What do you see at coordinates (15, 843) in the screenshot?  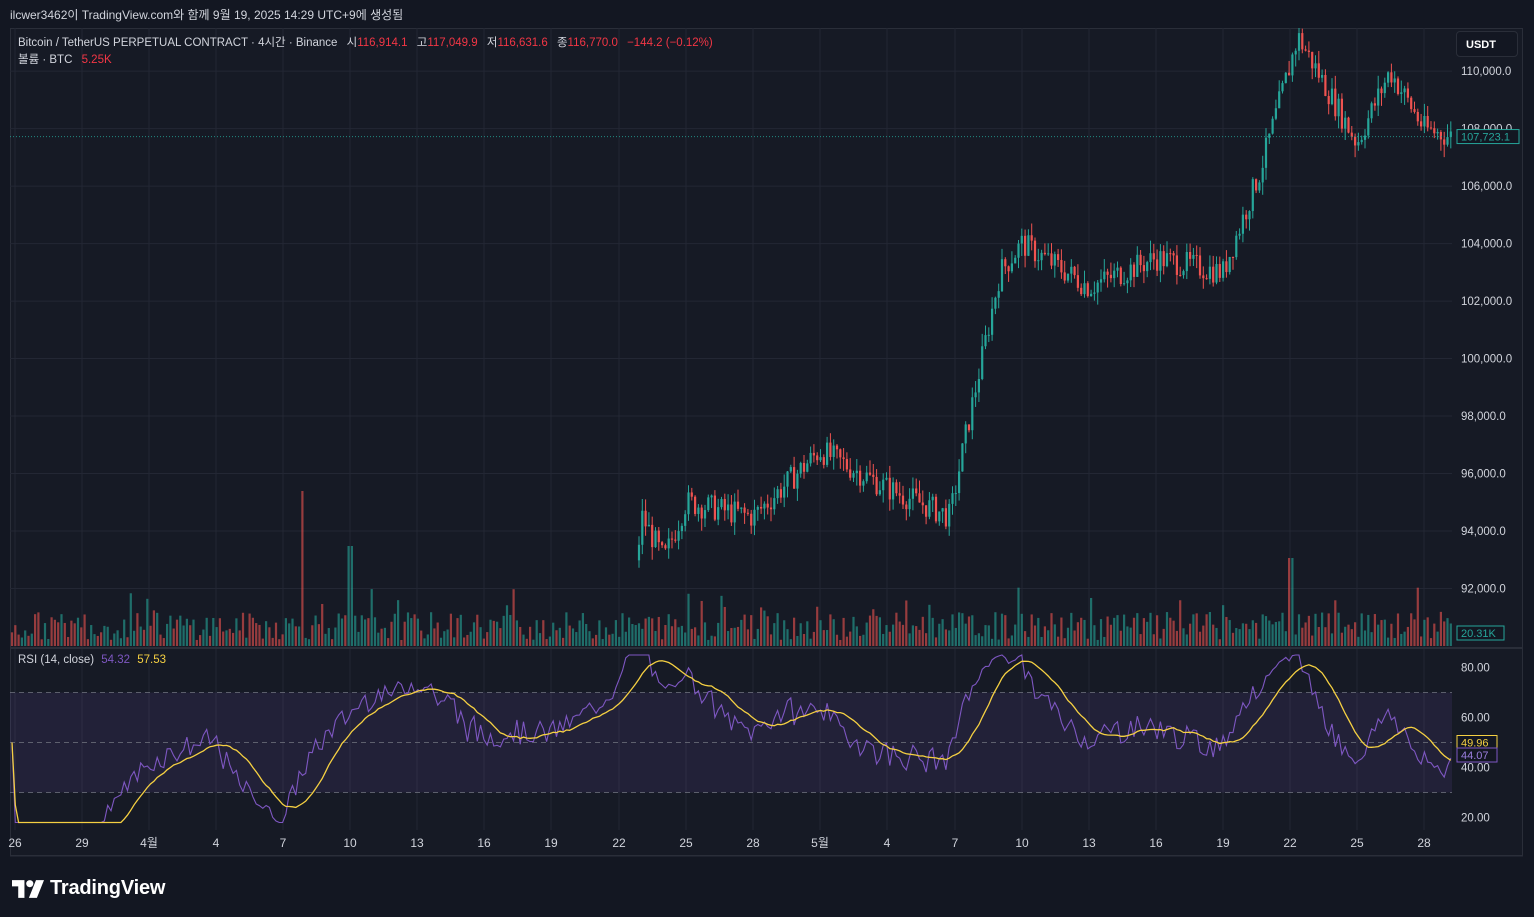 I see `x-tick-label: 26` at bounding box center [15, 843].